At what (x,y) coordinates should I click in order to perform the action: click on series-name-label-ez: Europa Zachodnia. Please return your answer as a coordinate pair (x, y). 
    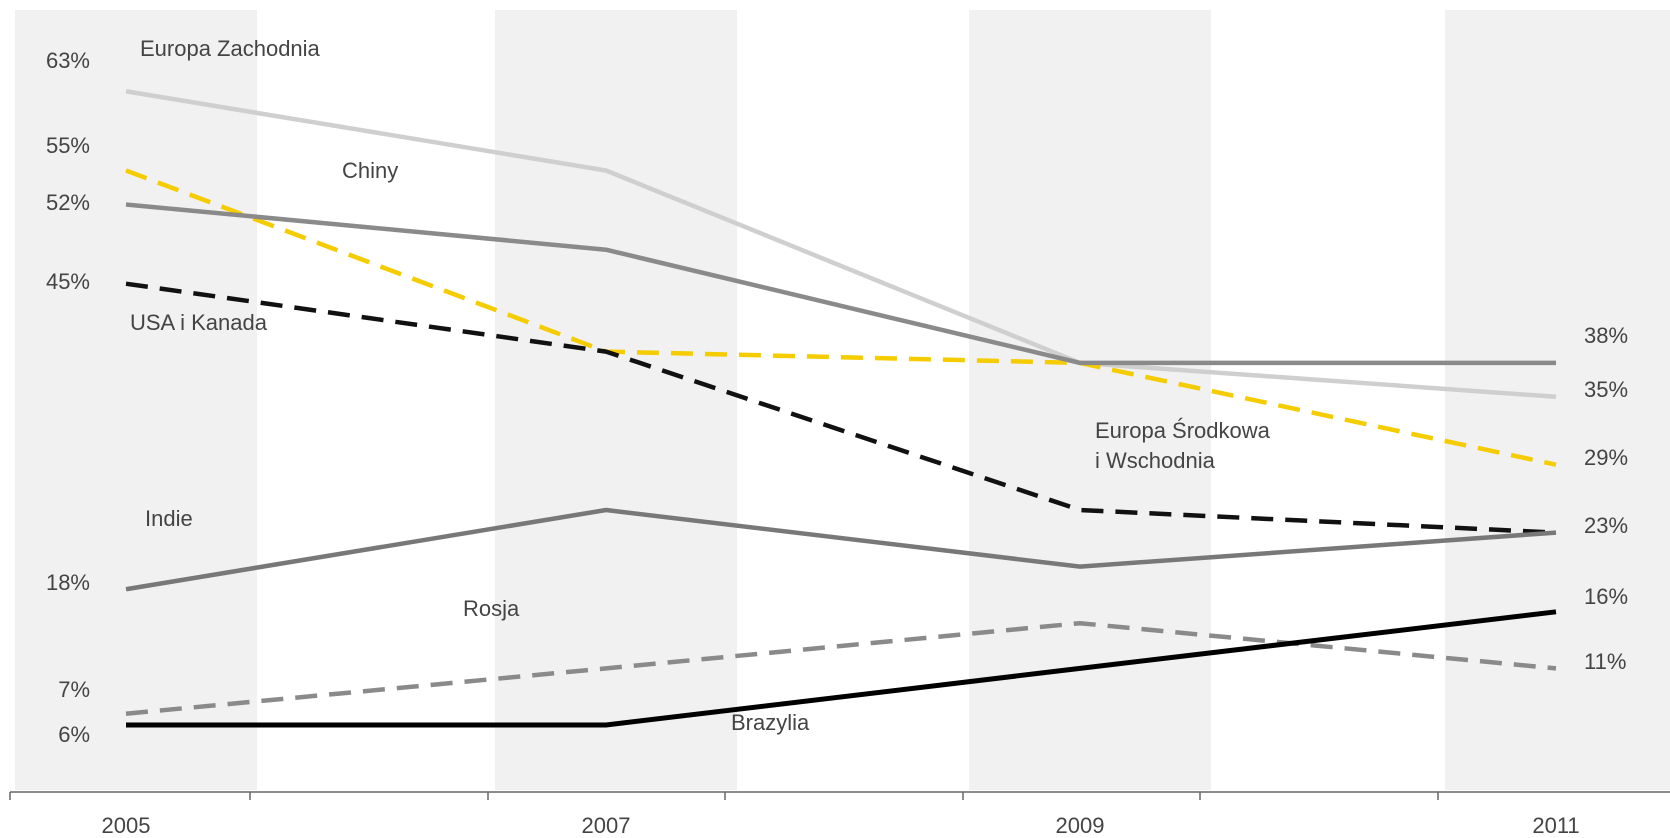
    Looking at the image, I should click on (230, 48).